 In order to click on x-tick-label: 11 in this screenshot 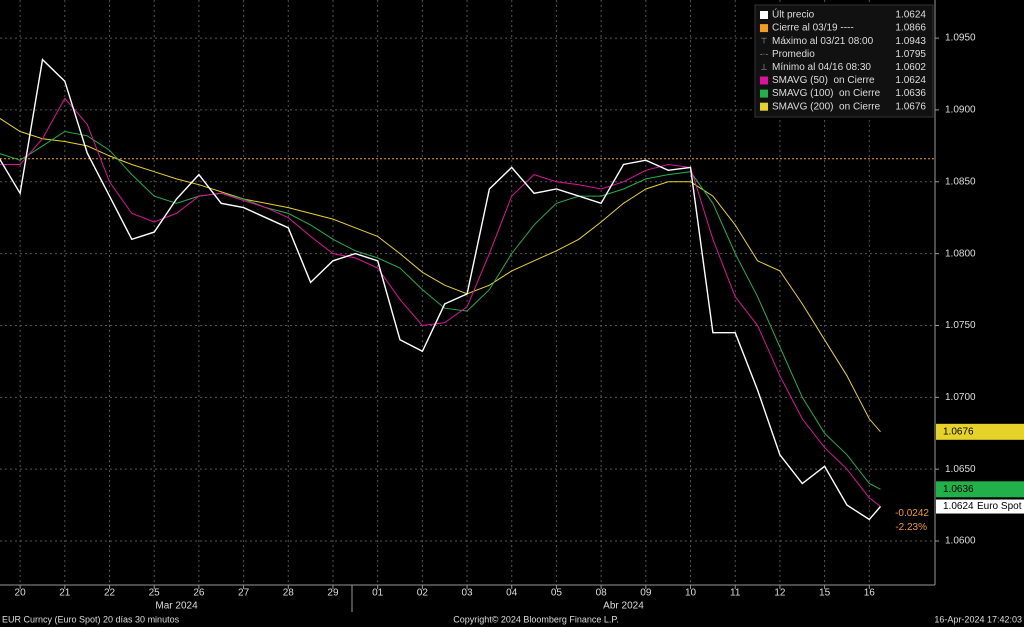, I will do `click(735, 593)`.